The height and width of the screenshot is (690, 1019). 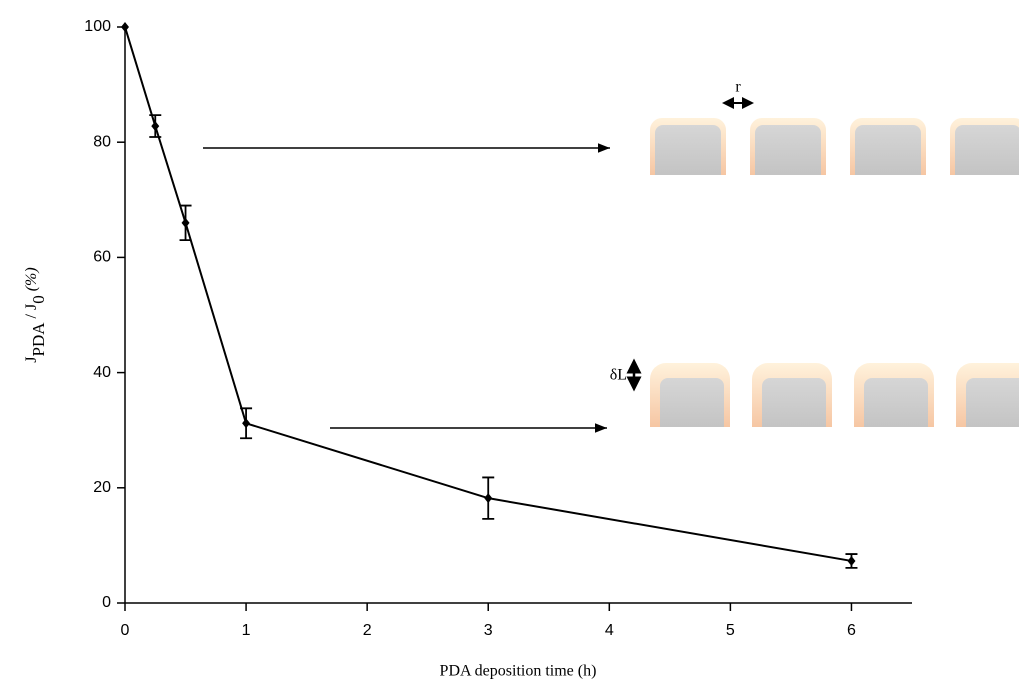 I want to click on x-tick-label: 1, so click(x=246, y=630).